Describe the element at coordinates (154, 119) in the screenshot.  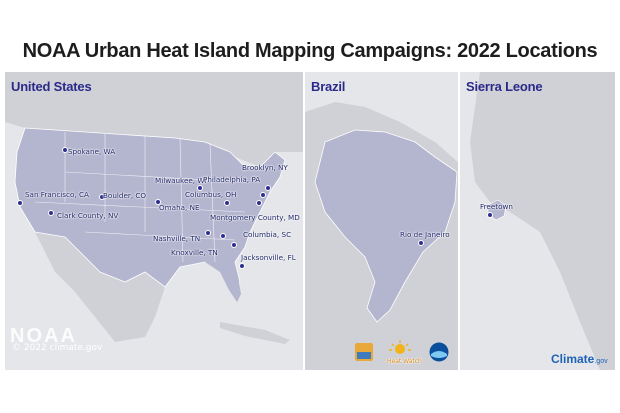
I see `canada-landmass` at that location.